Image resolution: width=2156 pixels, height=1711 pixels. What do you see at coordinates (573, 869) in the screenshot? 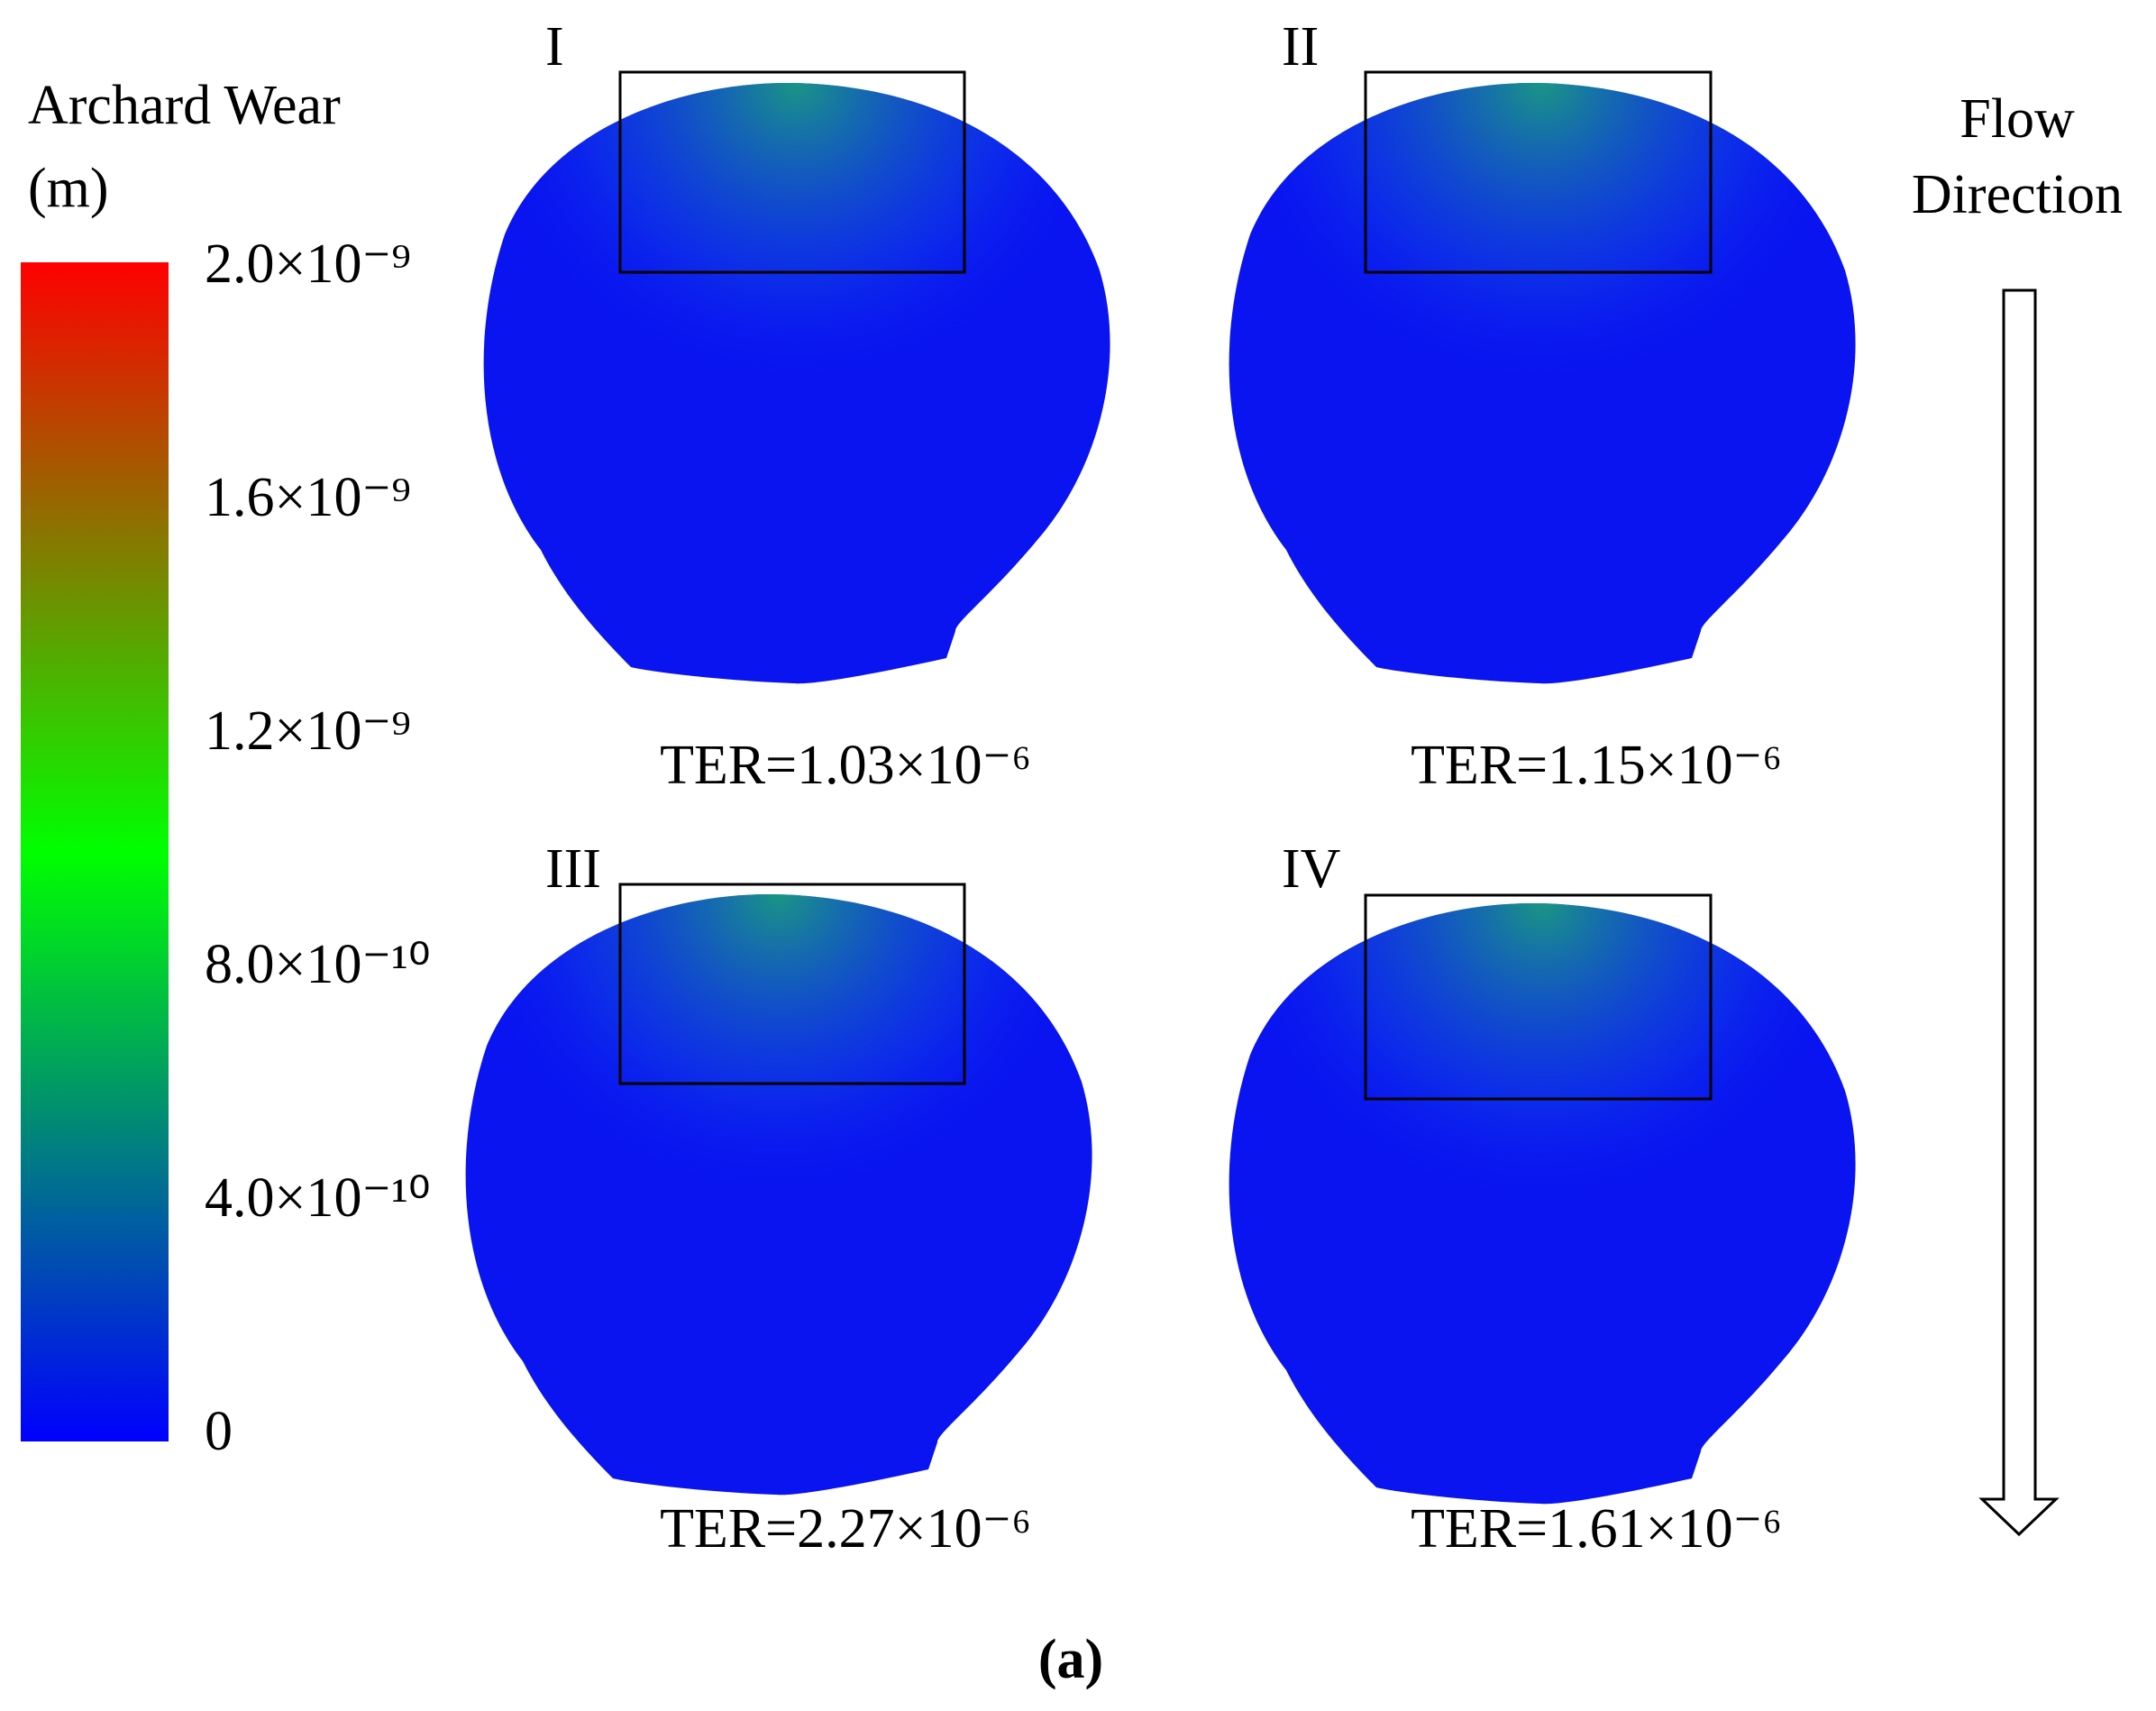
I see `panel-label: III` at bounding box center [573, 869].